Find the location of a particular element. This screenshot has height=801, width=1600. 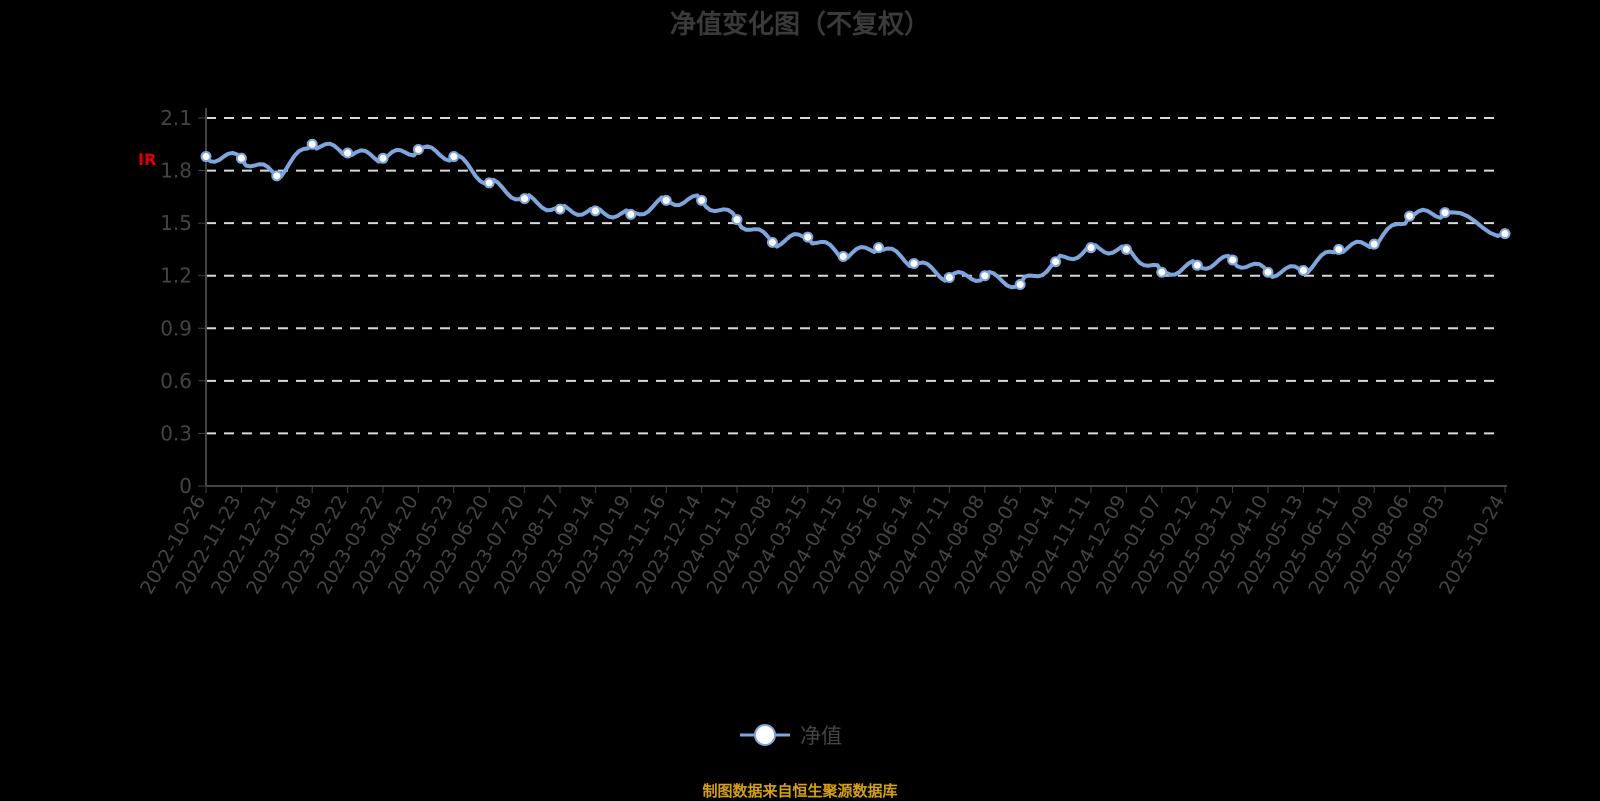

y-tick-label: 2.1 is located at coordinates (176, 118).